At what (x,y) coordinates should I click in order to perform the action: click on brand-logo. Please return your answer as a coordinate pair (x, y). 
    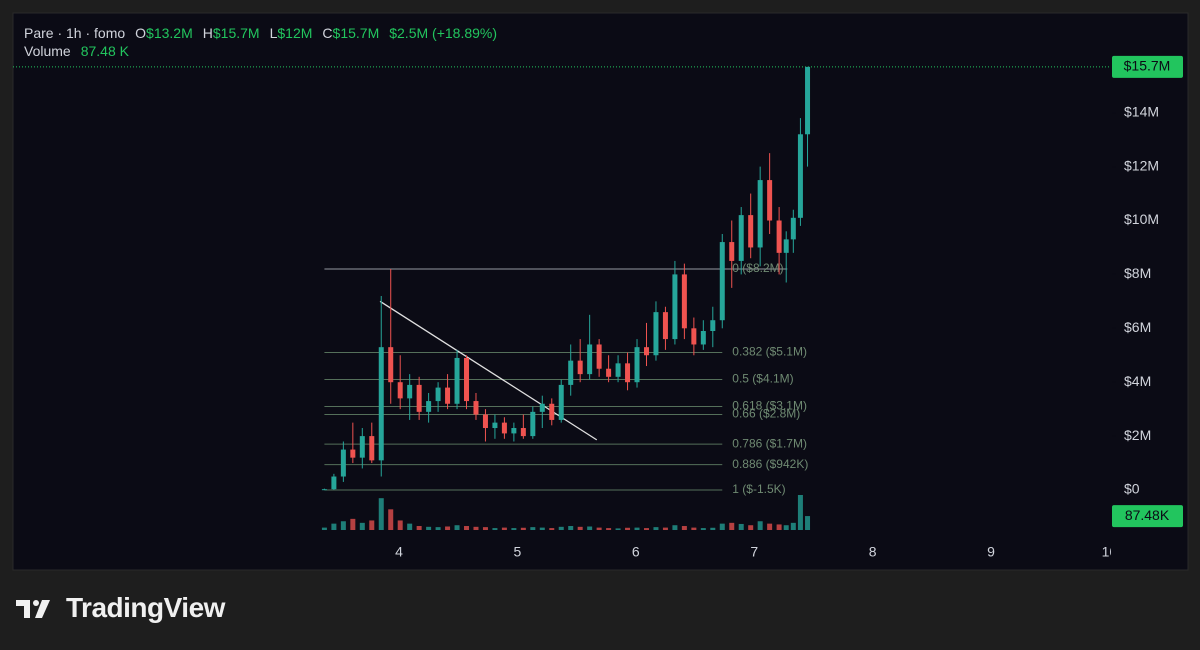
    Looking at the image, I should click on (33, 609).